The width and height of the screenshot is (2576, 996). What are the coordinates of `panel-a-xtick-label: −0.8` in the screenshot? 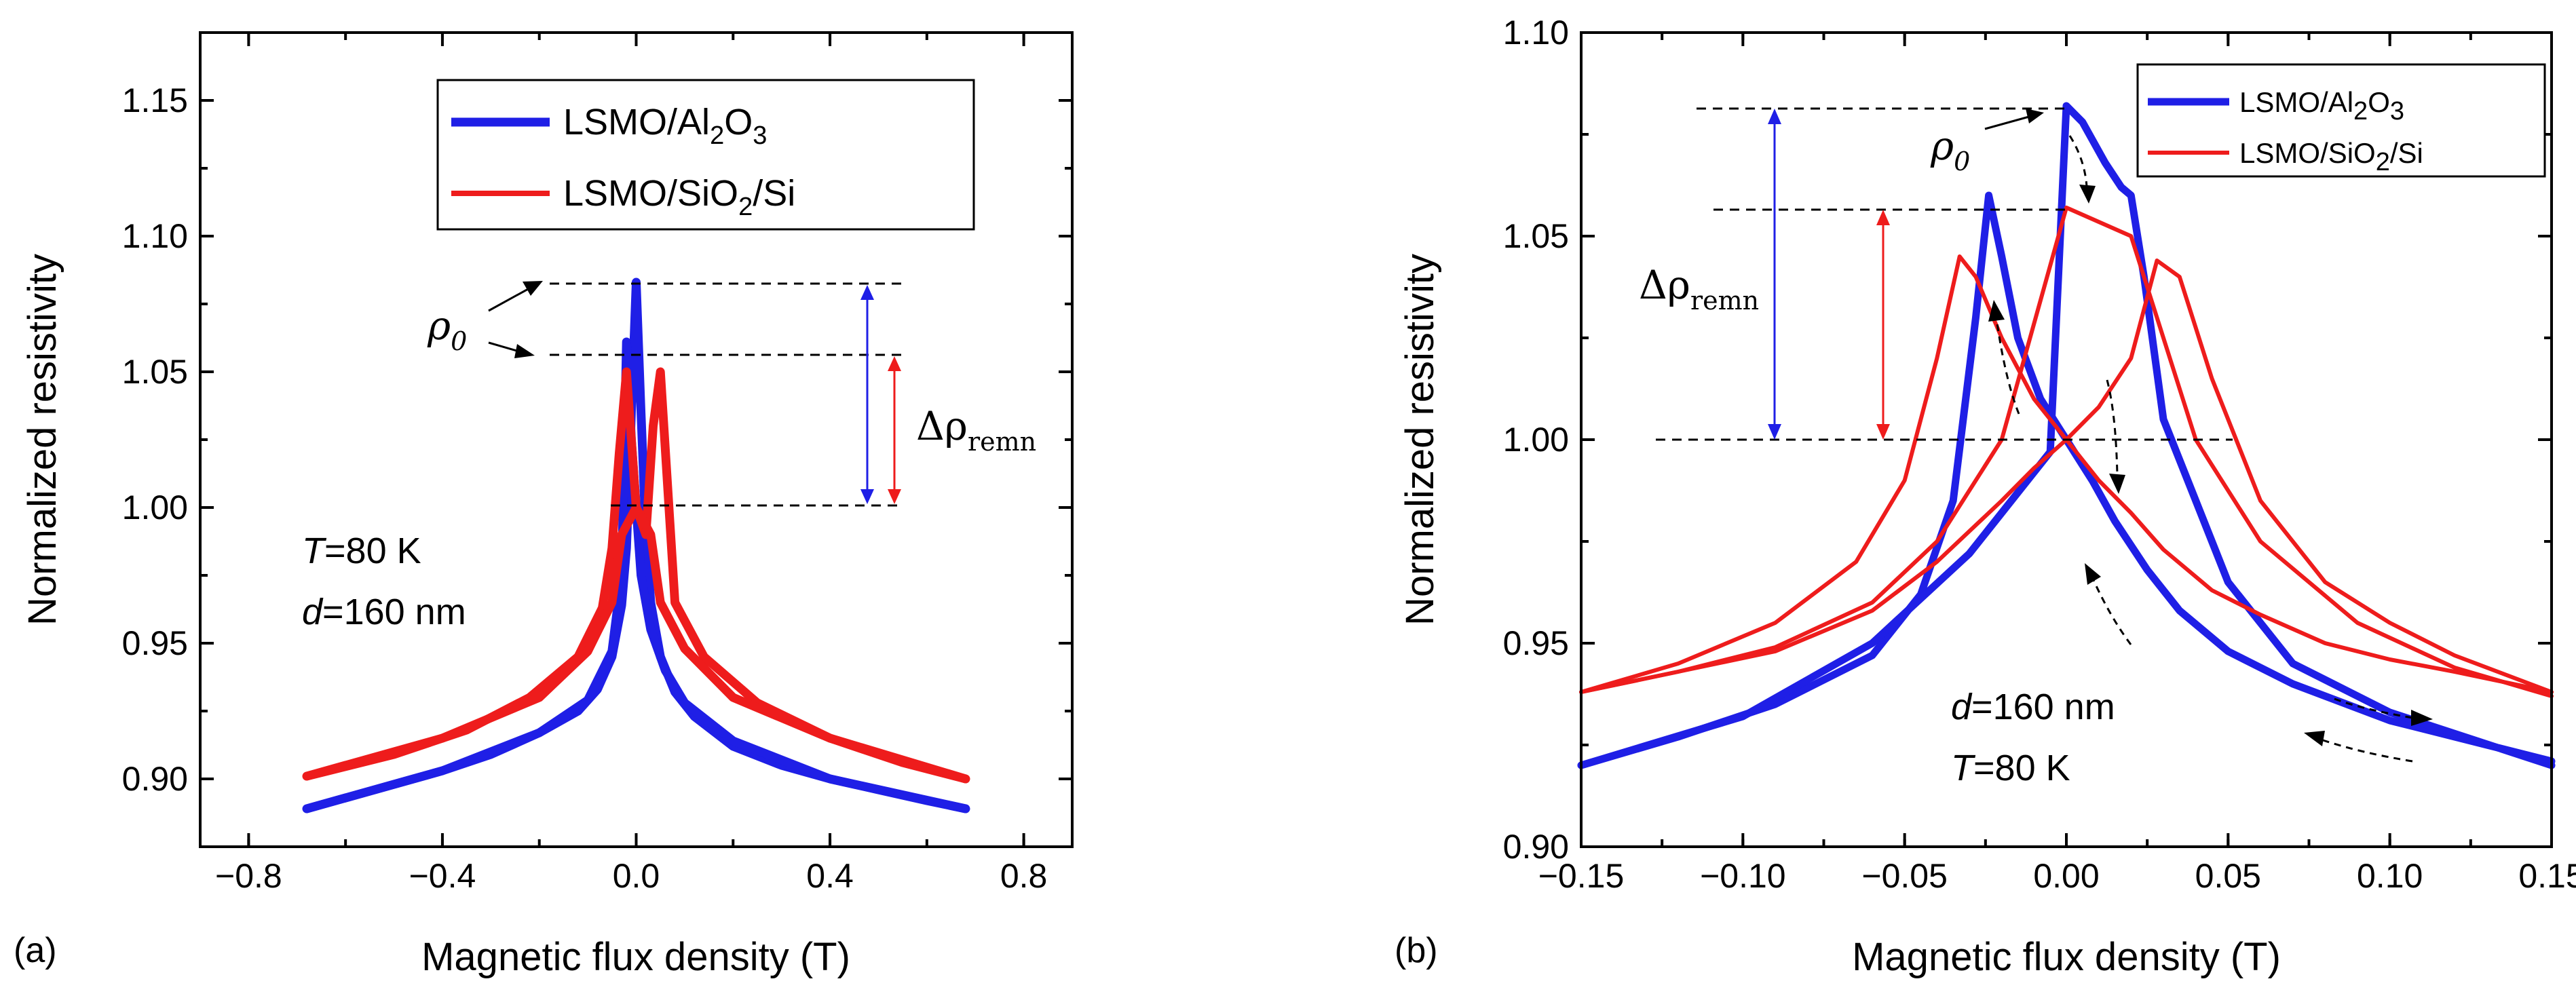 It's located at (248, 876).